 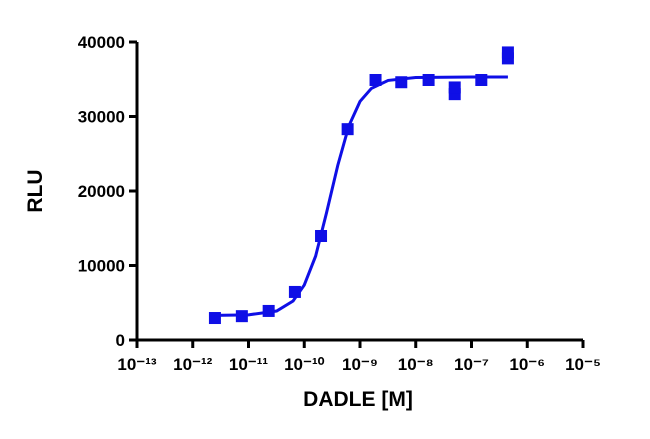 What do you see at coordinates (120, 340) in the screenshot?
I see `y-tick-label: 0` at bounding box center [120, 340].